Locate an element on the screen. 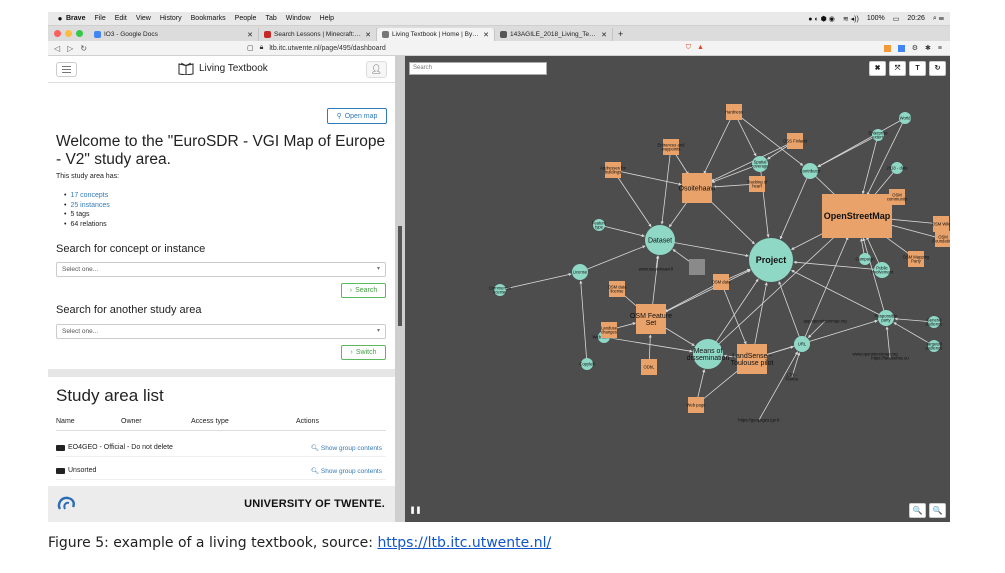 The image size is (1005, 573). graph-node-gray is located at coordinates (697, 267).